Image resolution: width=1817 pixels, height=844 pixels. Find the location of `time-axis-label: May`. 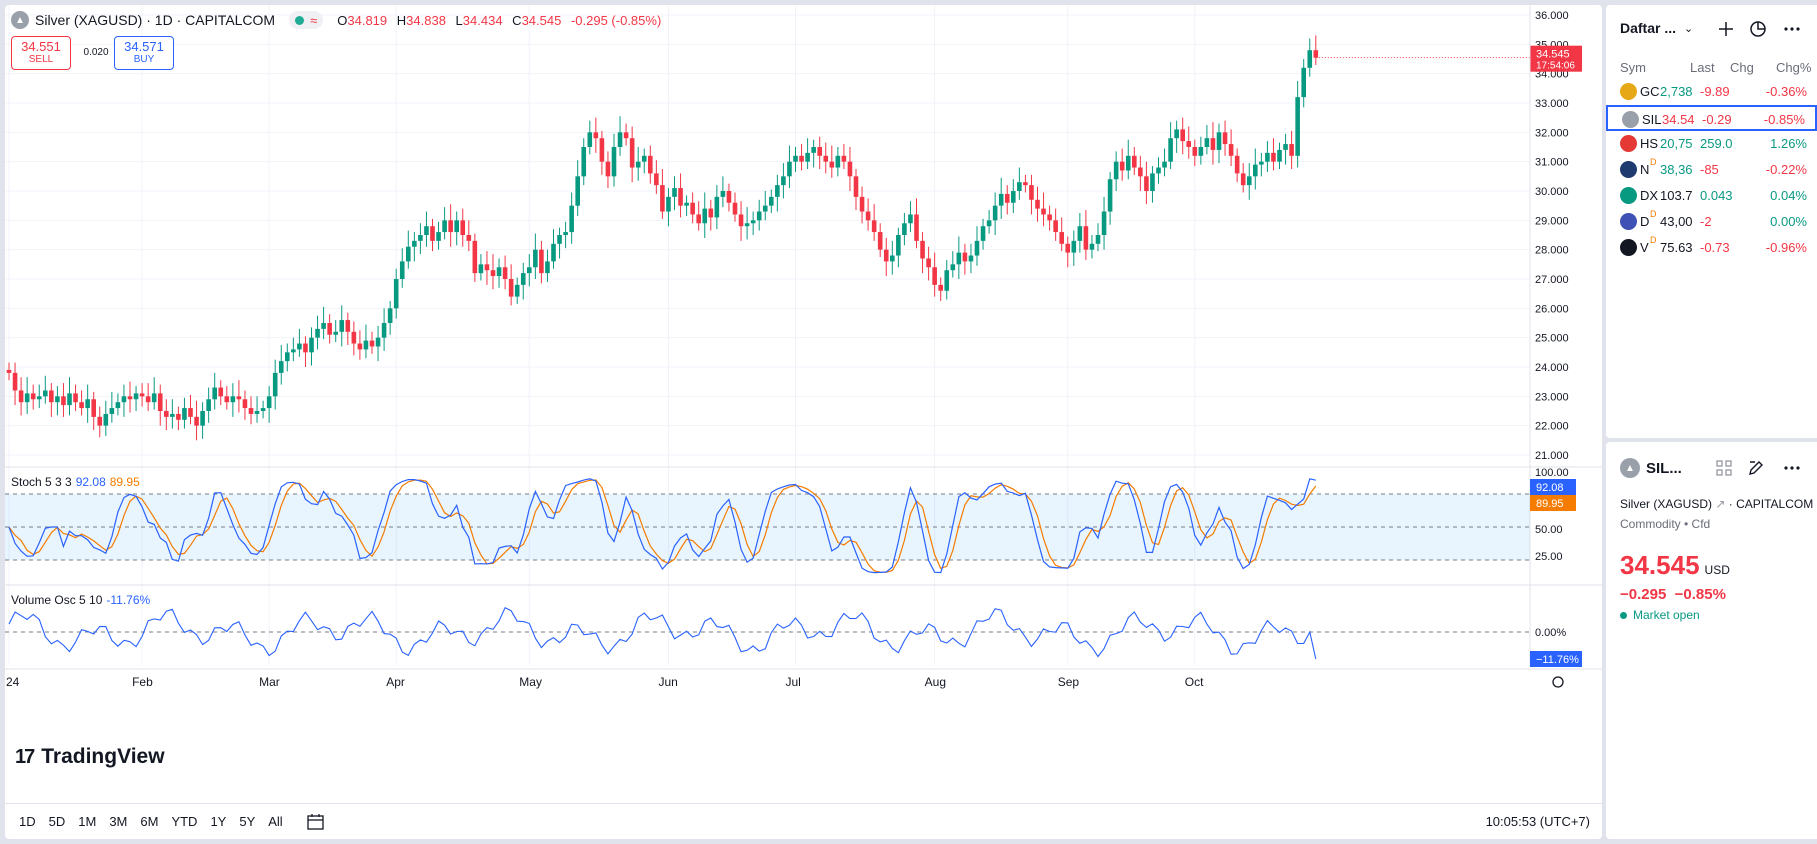

time-axis-label: May is located at coordinates (530, 682).